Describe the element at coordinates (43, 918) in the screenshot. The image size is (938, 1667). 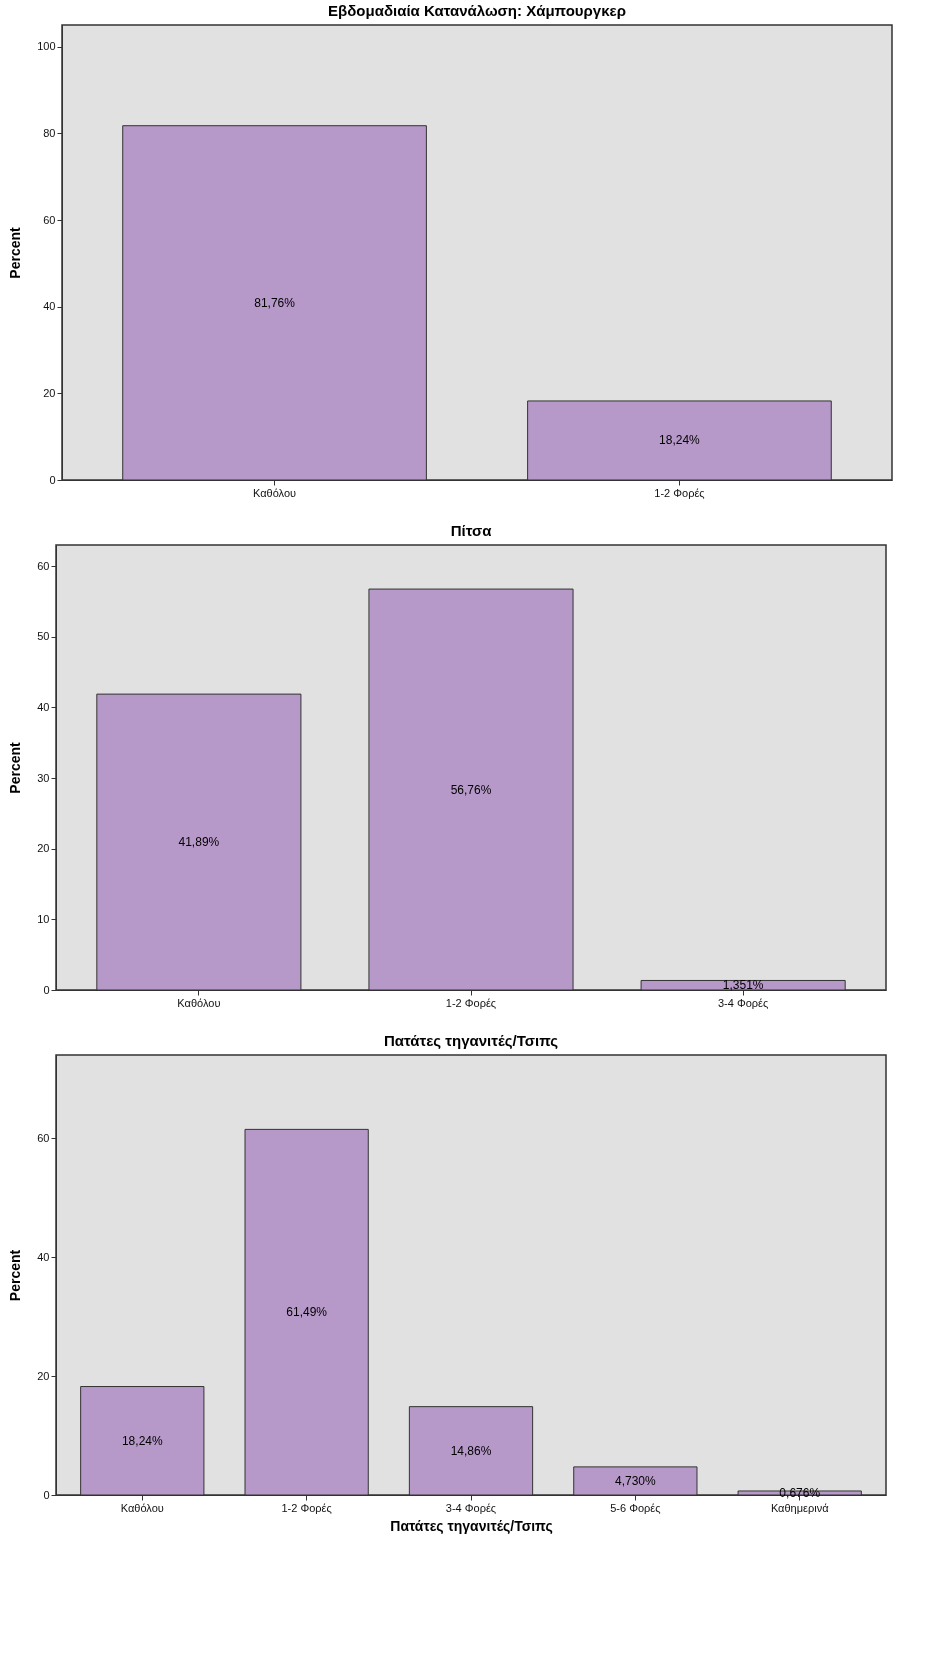
I see `y-tick-label: 10` at that location.